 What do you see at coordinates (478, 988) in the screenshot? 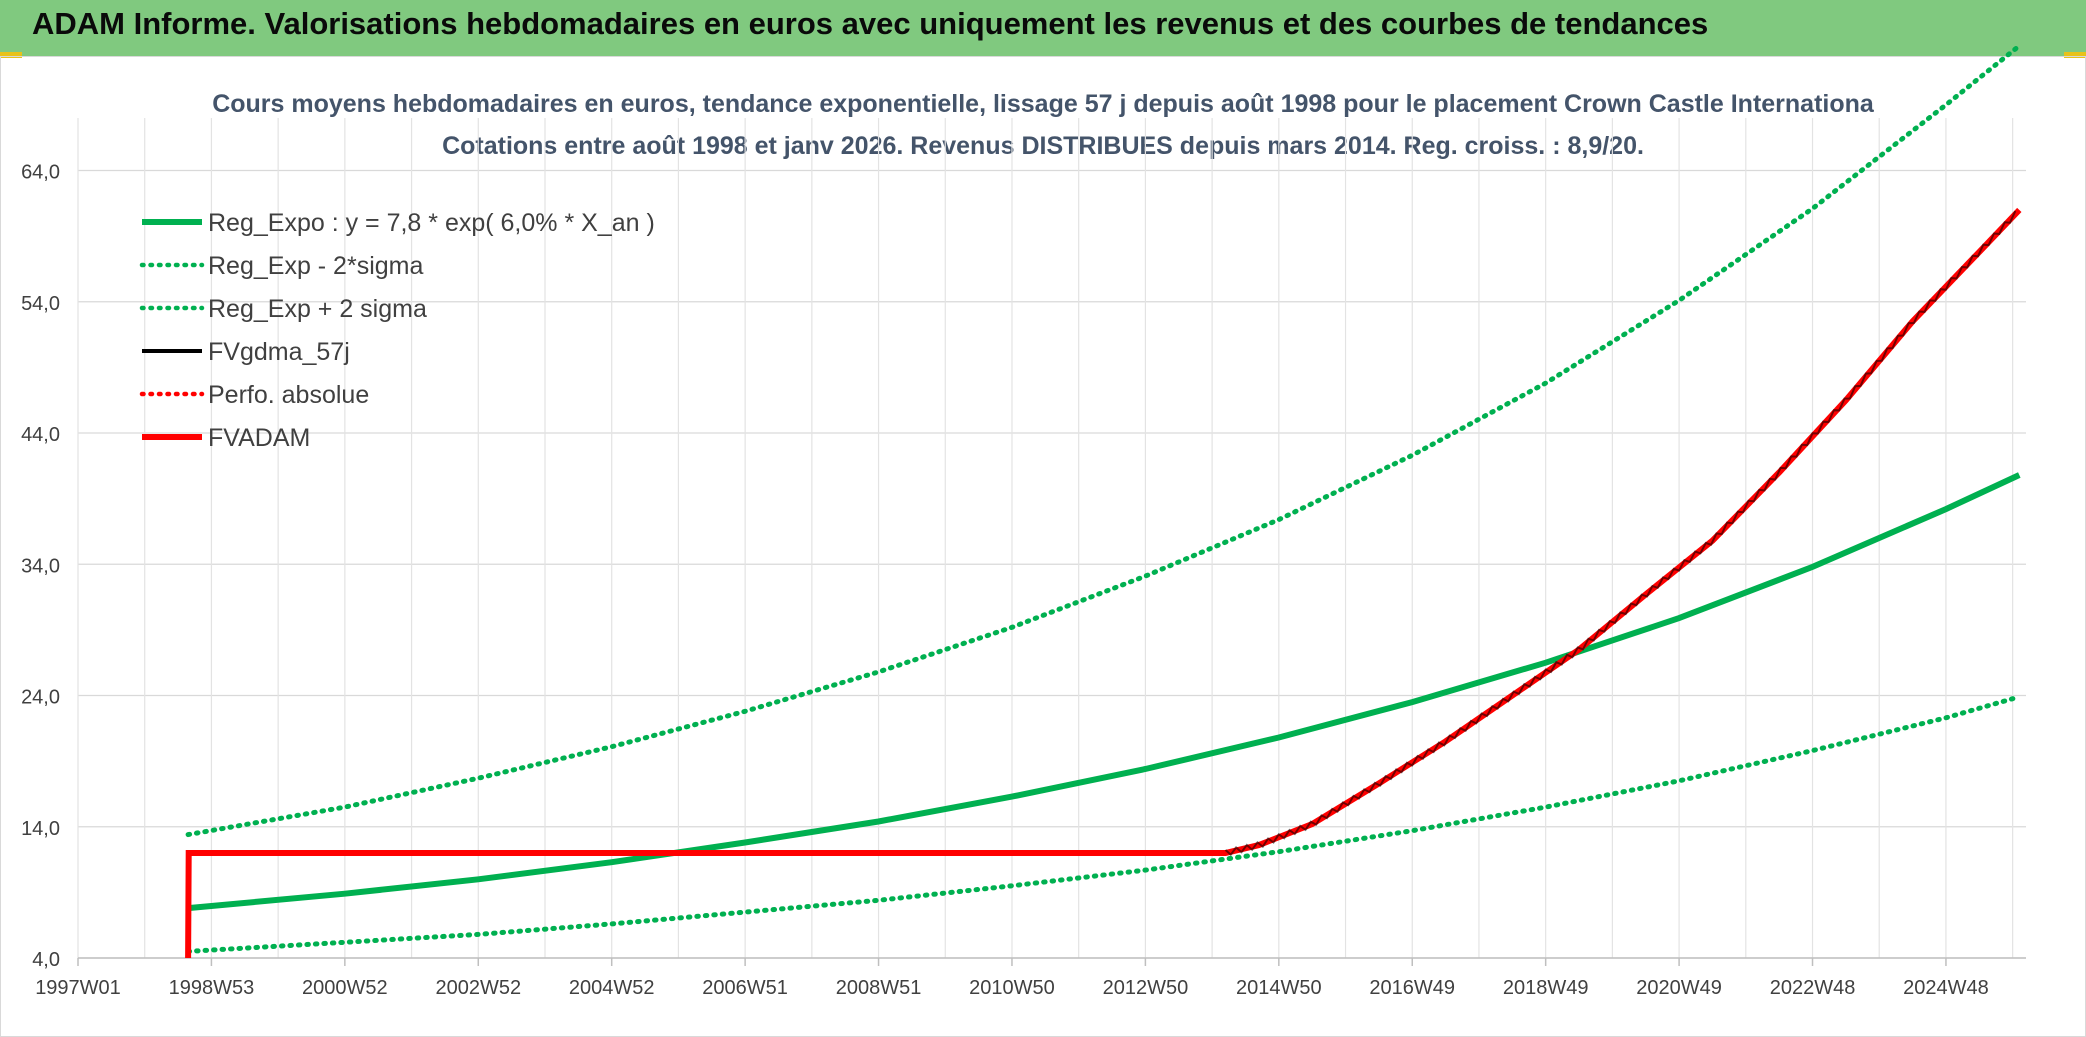
I see `x-tick-label: 2002W52` at bounding box center [478, 988].